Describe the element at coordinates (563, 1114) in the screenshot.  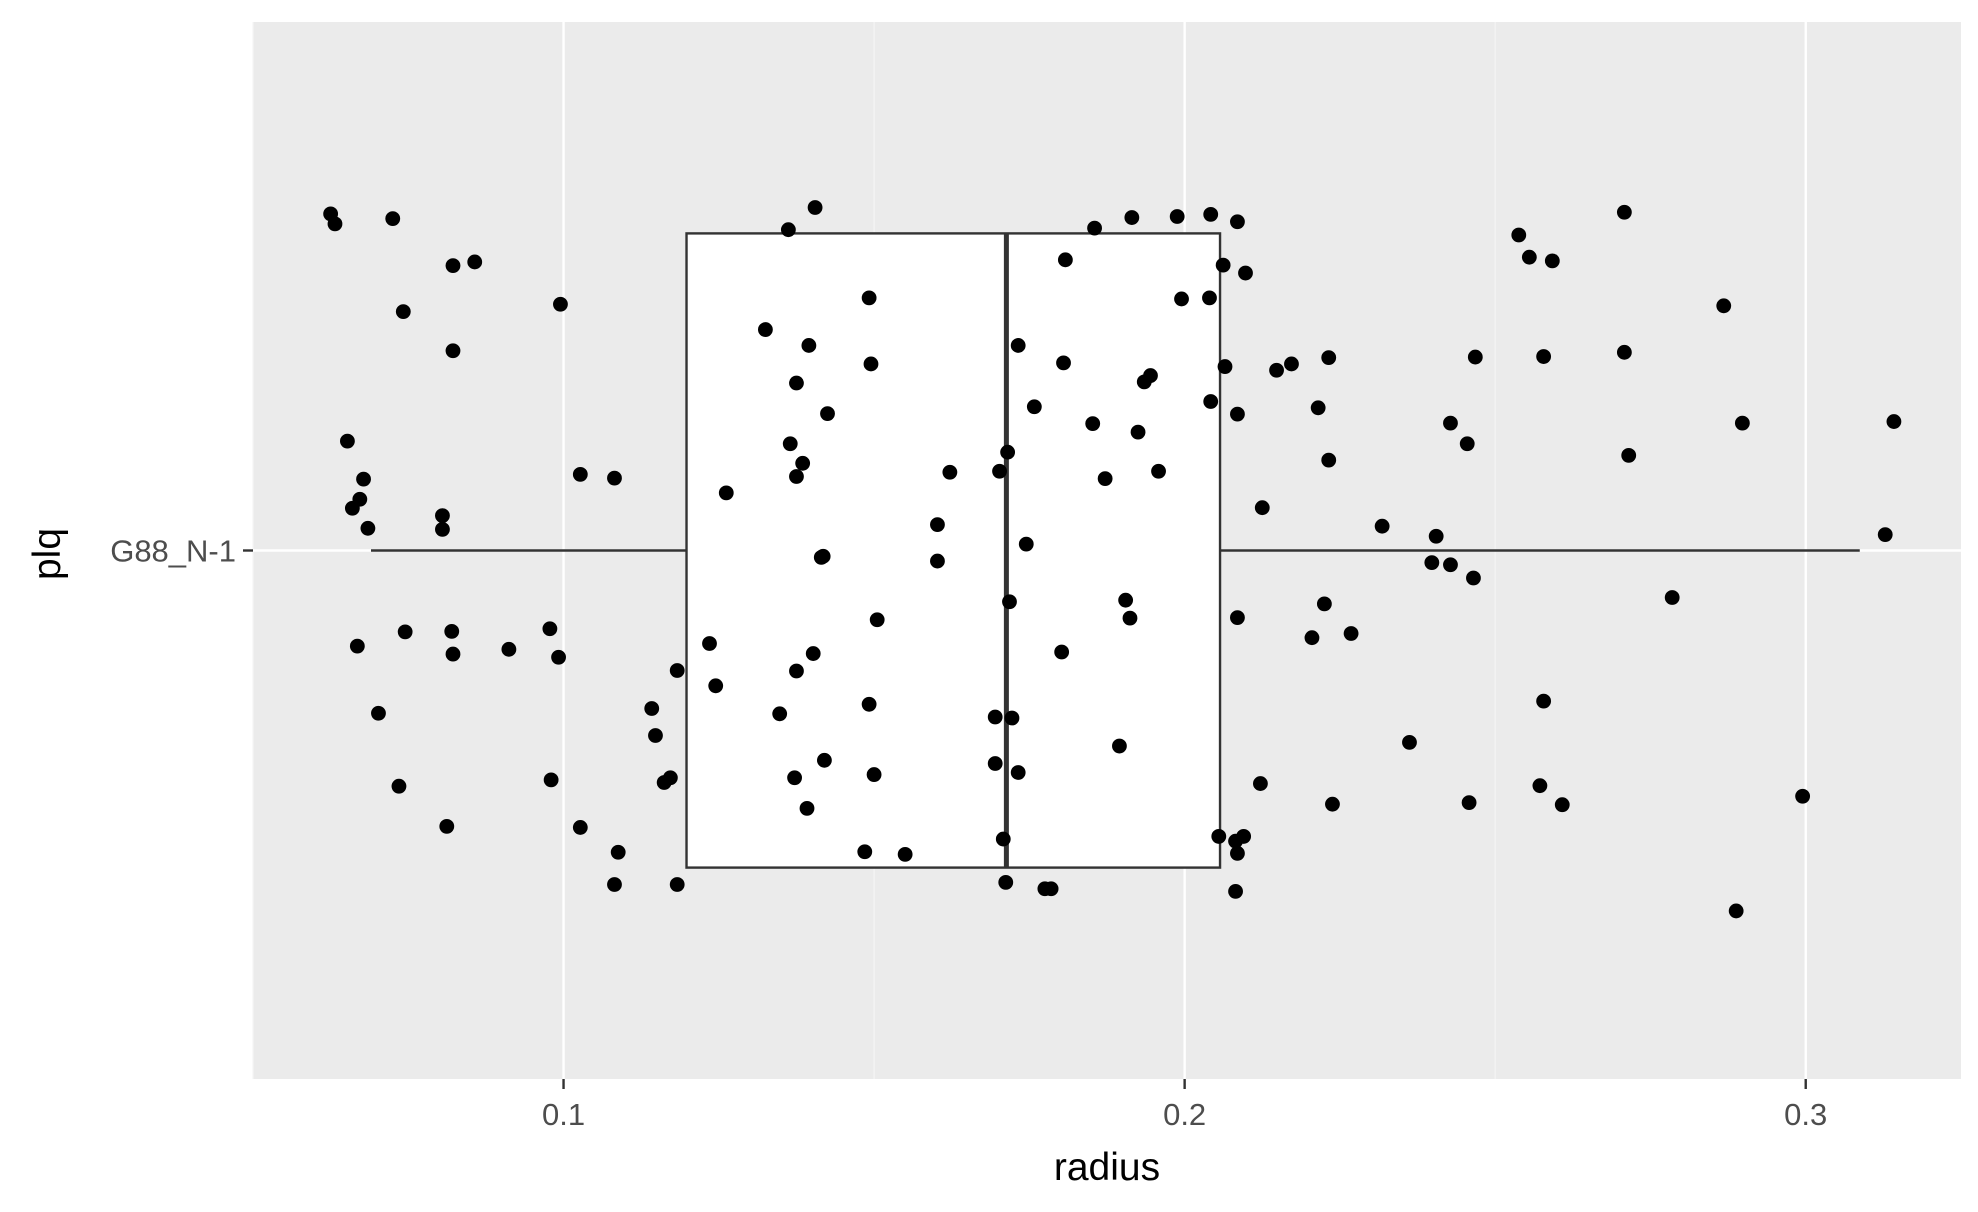
I see `x-tick-label-0: 0.1` at that location.